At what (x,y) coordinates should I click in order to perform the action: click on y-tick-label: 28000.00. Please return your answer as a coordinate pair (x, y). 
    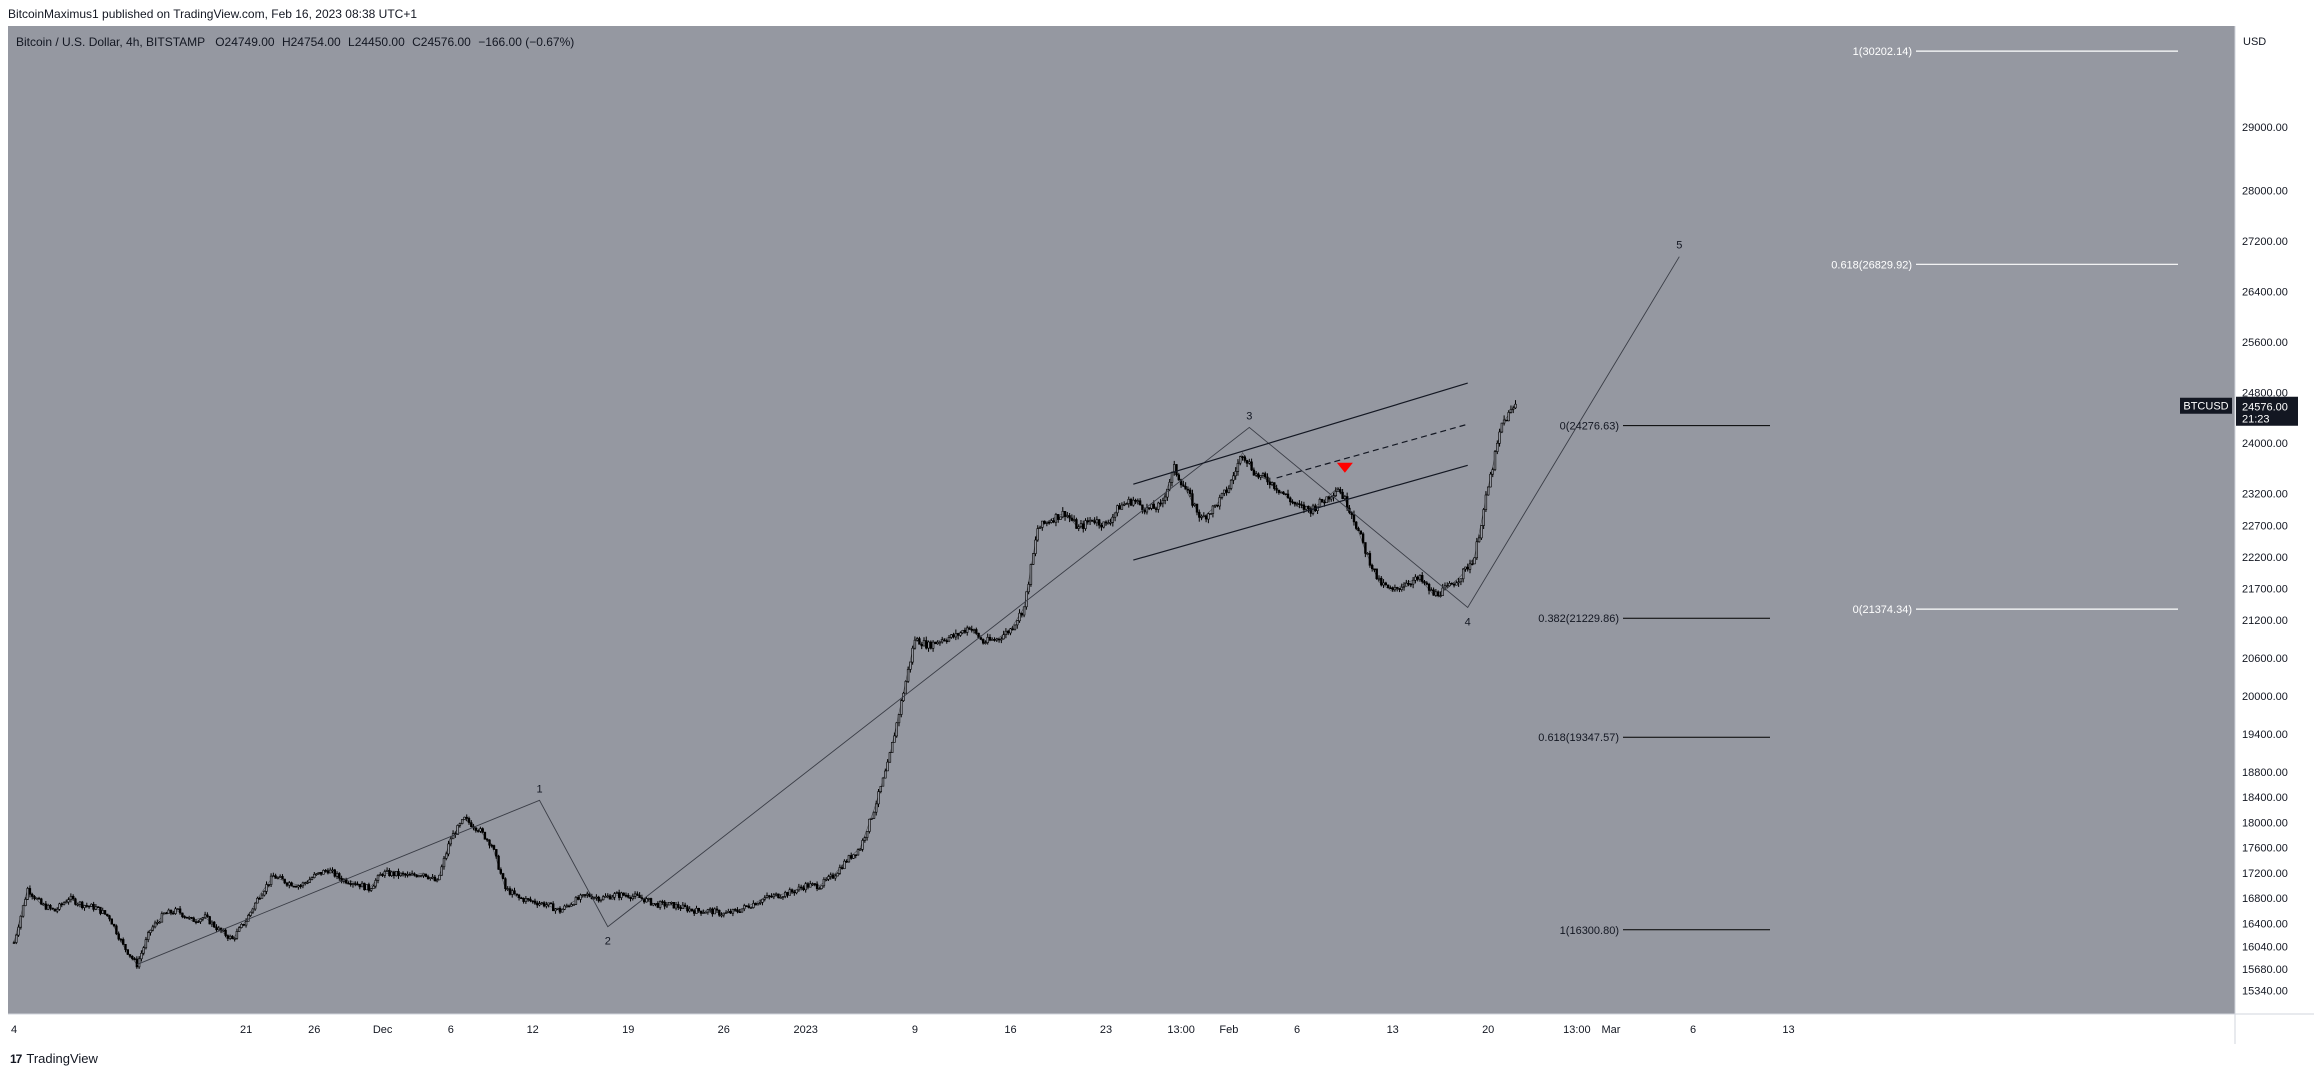
    Looking at the image, I should click on (2265, 191).